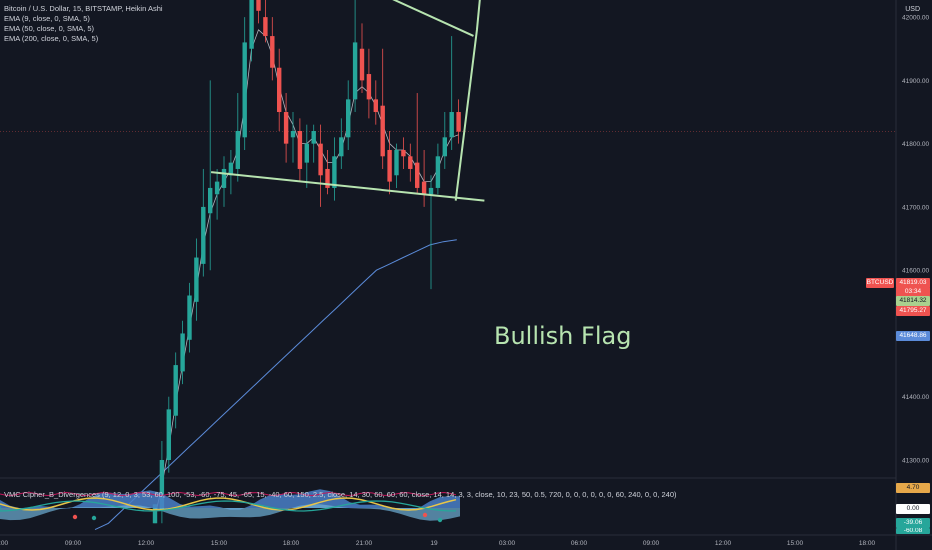 The height and width of the screenshot is (550, 932). I want to click on countdown-tag: 03:34, so click(913, 292).